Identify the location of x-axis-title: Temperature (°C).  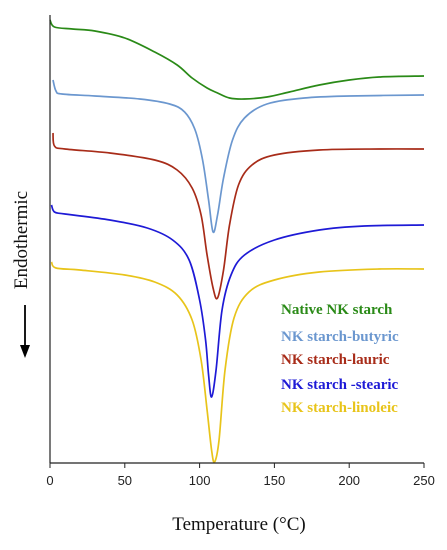
(238, 524).